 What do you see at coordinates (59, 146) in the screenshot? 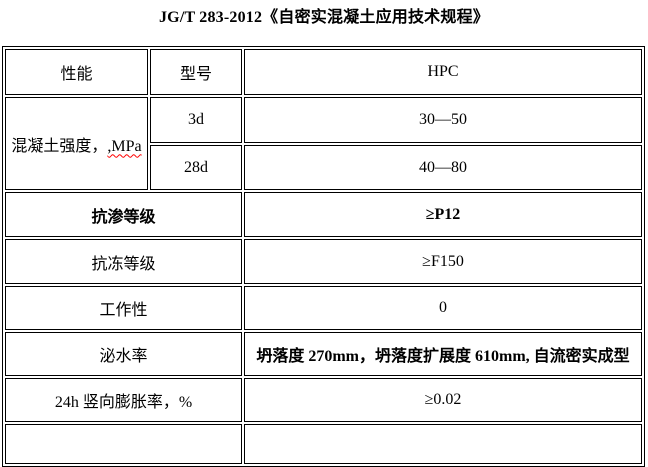
I see `strength-label-text: 混凝土强度，` at bounding box center [59, 146].